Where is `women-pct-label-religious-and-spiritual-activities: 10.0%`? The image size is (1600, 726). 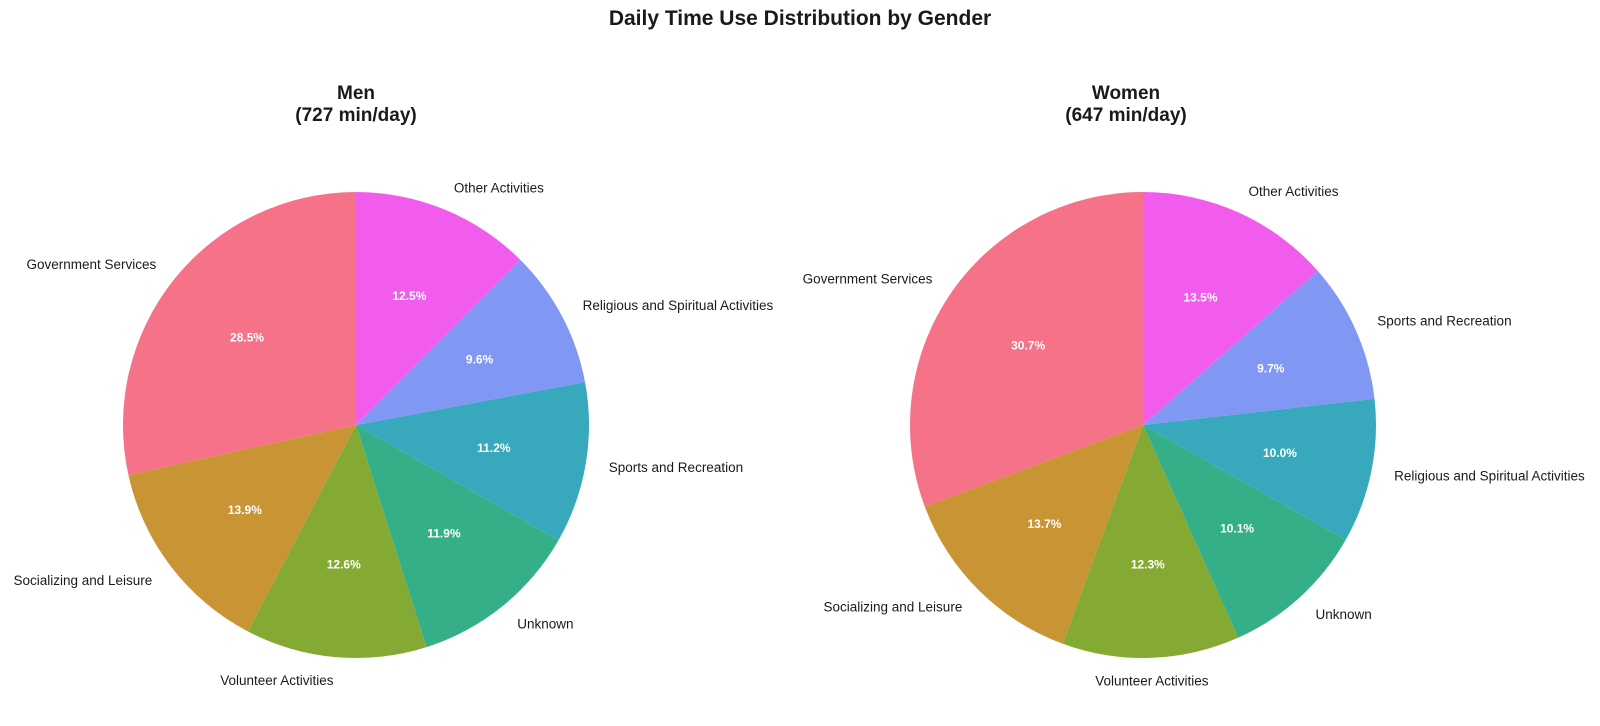
women-pct-label-religious-and-spiritual-activities: 10.0% is located at coordinates (1280, 453).